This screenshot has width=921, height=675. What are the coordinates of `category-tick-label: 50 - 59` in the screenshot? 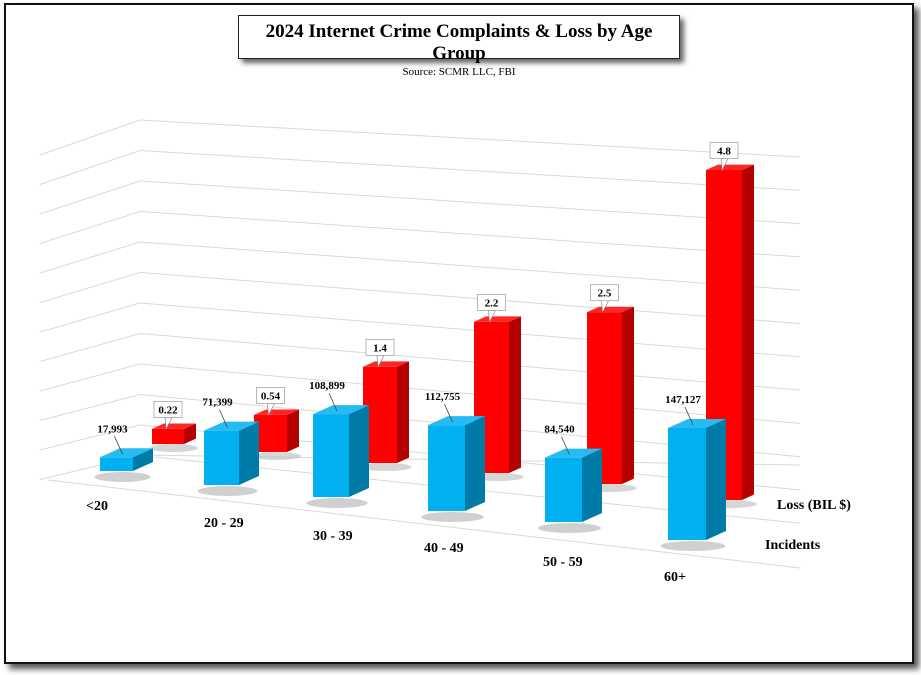 It's located at (563, 562).